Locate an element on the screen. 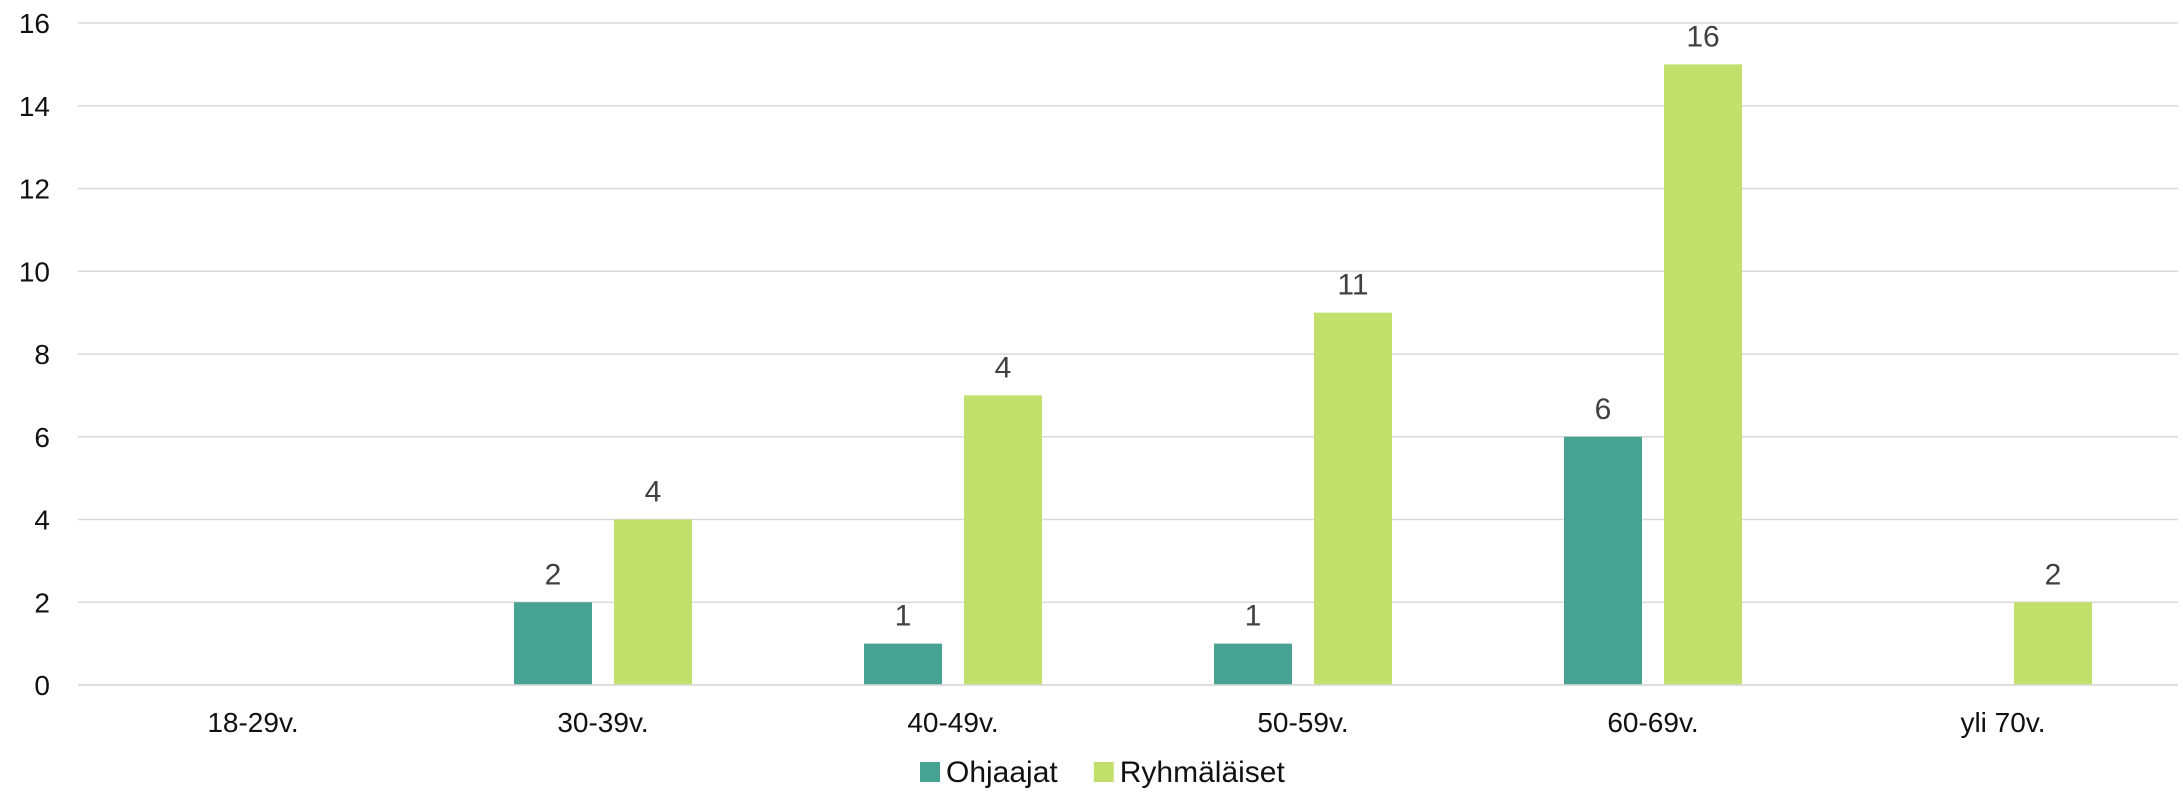 The height and width of the screenshot is (801, 2183). y-tick-label: 14 is located at coordinates (34, 106).